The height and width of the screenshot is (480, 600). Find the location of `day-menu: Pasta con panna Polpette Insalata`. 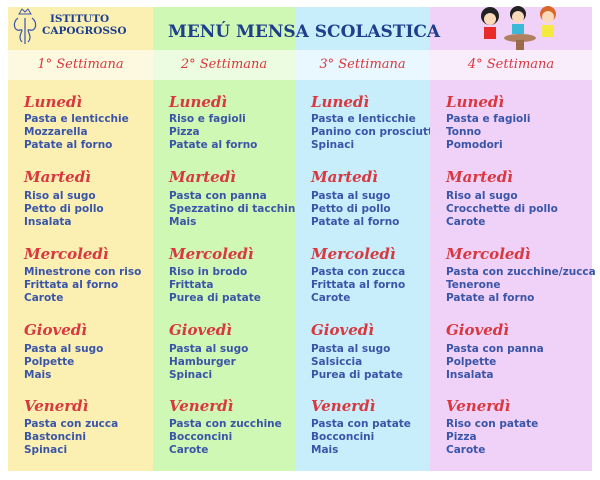

day-menu: Pasta con panna Polpette Insalata is located at coordinates (495, 362).